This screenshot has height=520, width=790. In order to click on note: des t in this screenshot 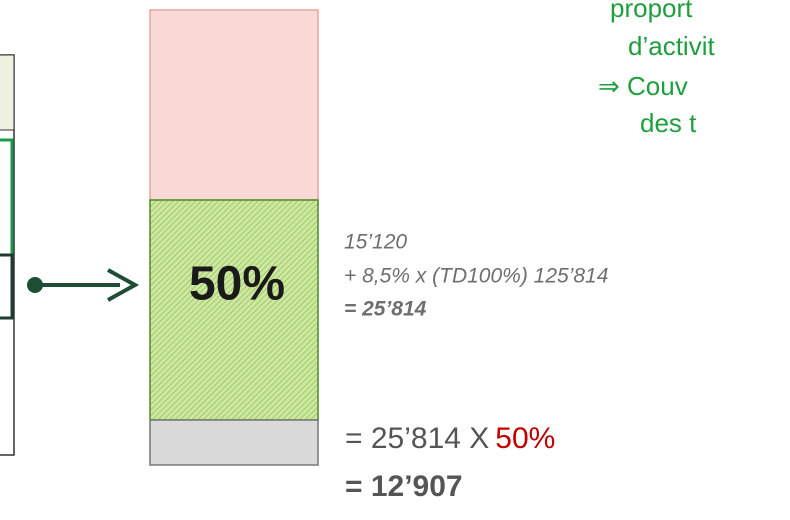, I will do `click(668, 123)`.